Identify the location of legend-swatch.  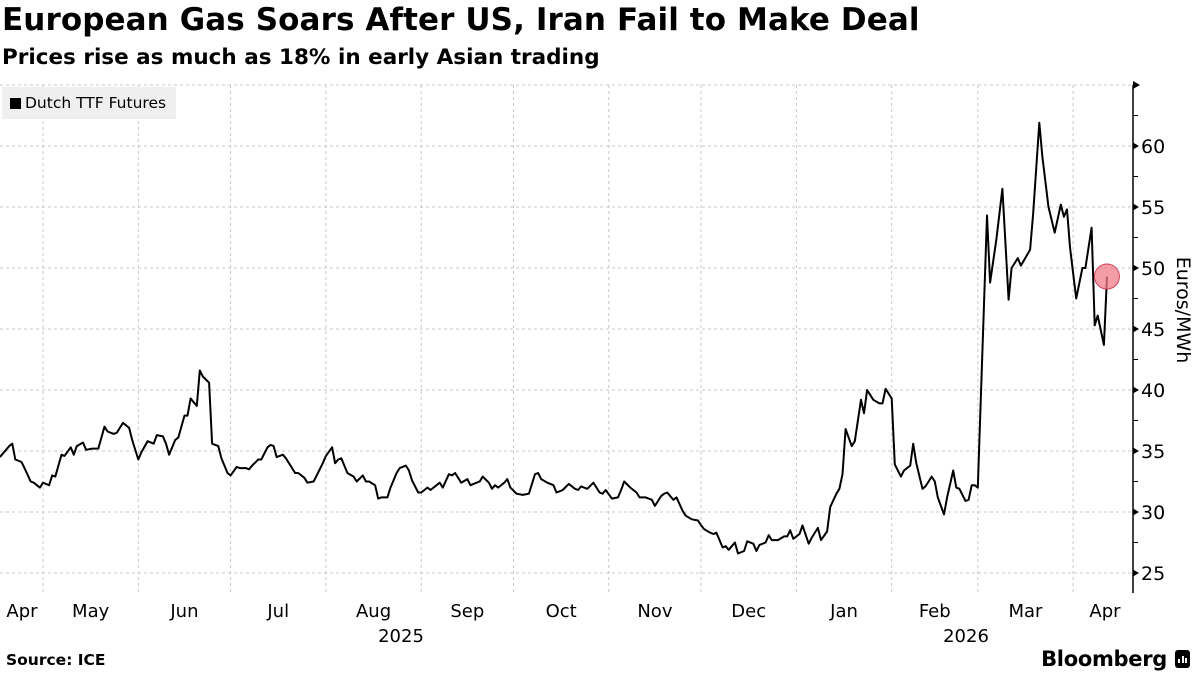
(15, 103).